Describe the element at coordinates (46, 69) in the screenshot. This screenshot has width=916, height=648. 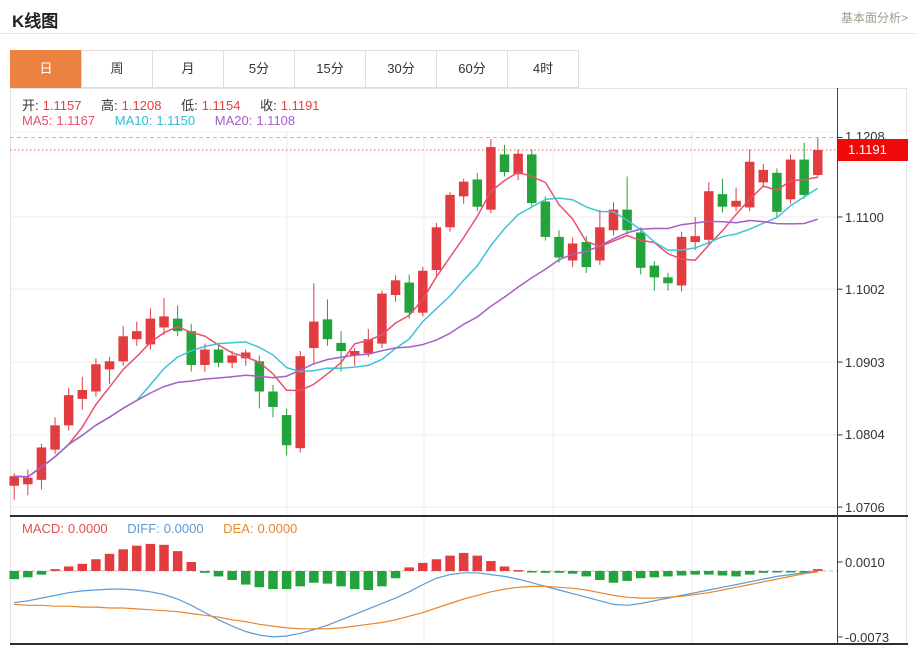
I see `tab-day: 日` at that location.